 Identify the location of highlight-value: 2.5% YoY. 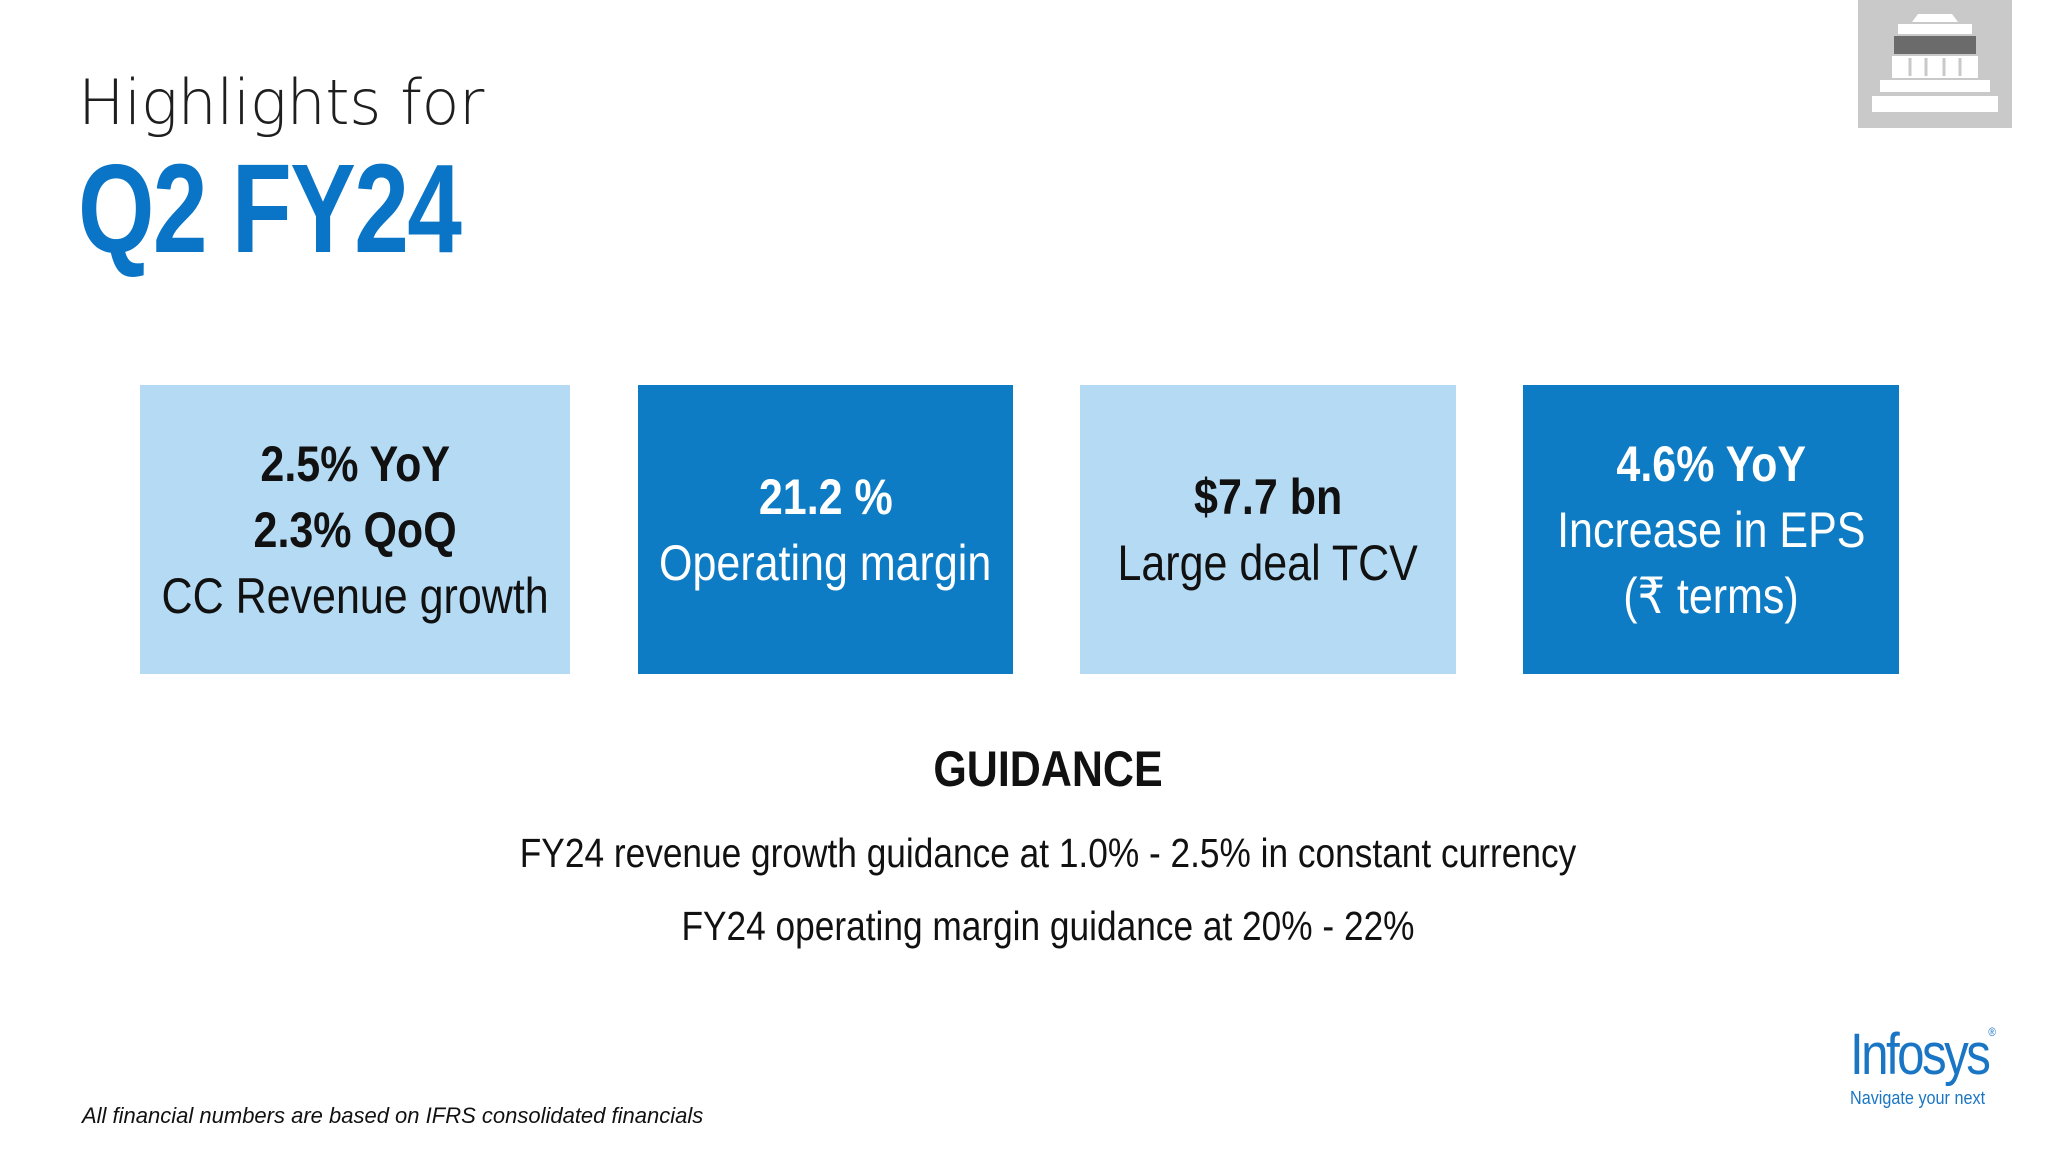
(355, 463).